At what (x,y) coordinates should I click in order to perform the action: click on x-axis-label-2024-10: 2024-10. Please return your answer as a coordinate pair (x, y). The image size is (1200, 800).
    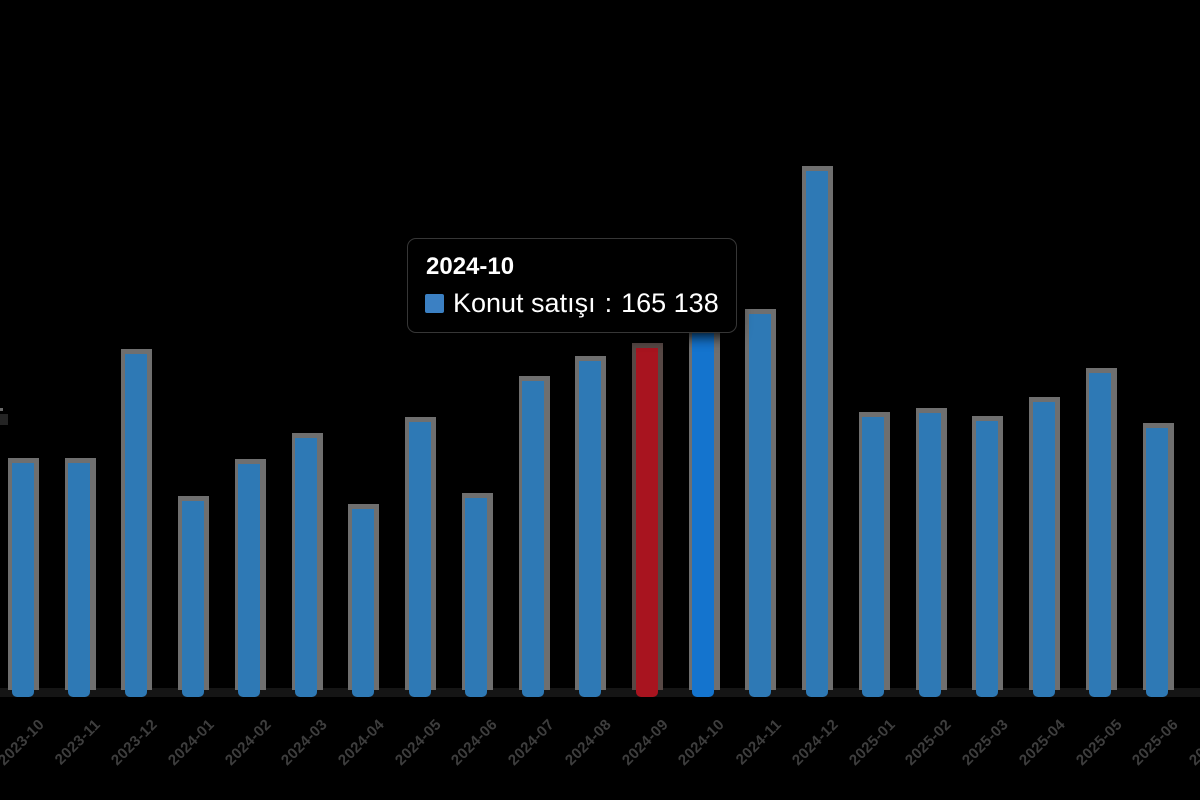
    Looking at the image, I should click on (702, 742).